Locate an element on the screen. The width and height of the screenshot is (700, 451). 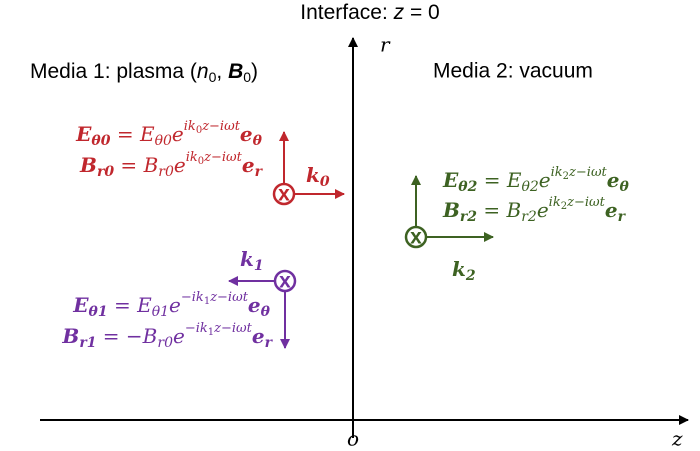
z-label: z is located at coordinates (677, 439).